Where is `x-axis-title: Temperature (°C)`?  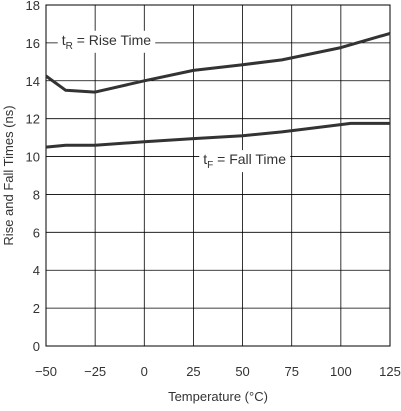
x-axis-title: Temperature (°C) is located at coordinates (218, 396).